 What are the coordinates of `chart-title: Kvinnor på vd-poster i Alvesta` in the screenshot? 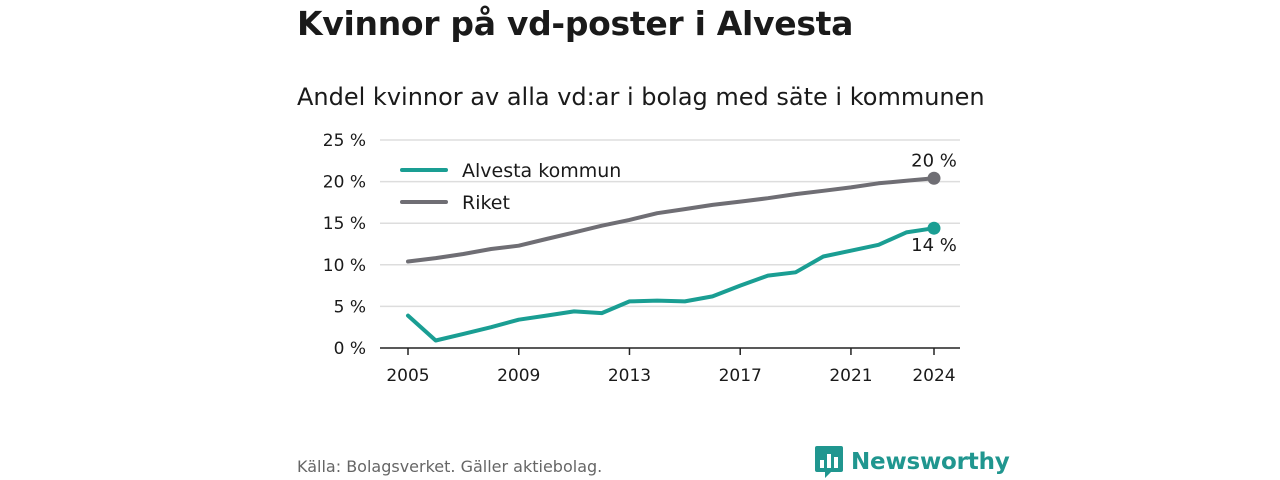 It's located at (575, 23).